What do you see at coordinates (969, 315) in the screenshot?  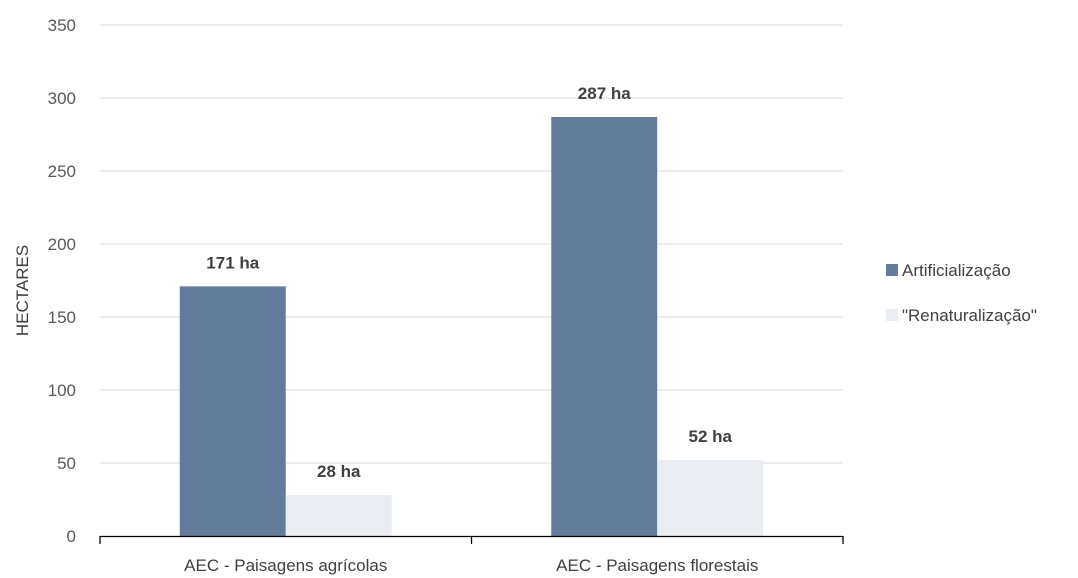 I see `legend-label: "Renaturalização"` at bounding box center [969, 315].